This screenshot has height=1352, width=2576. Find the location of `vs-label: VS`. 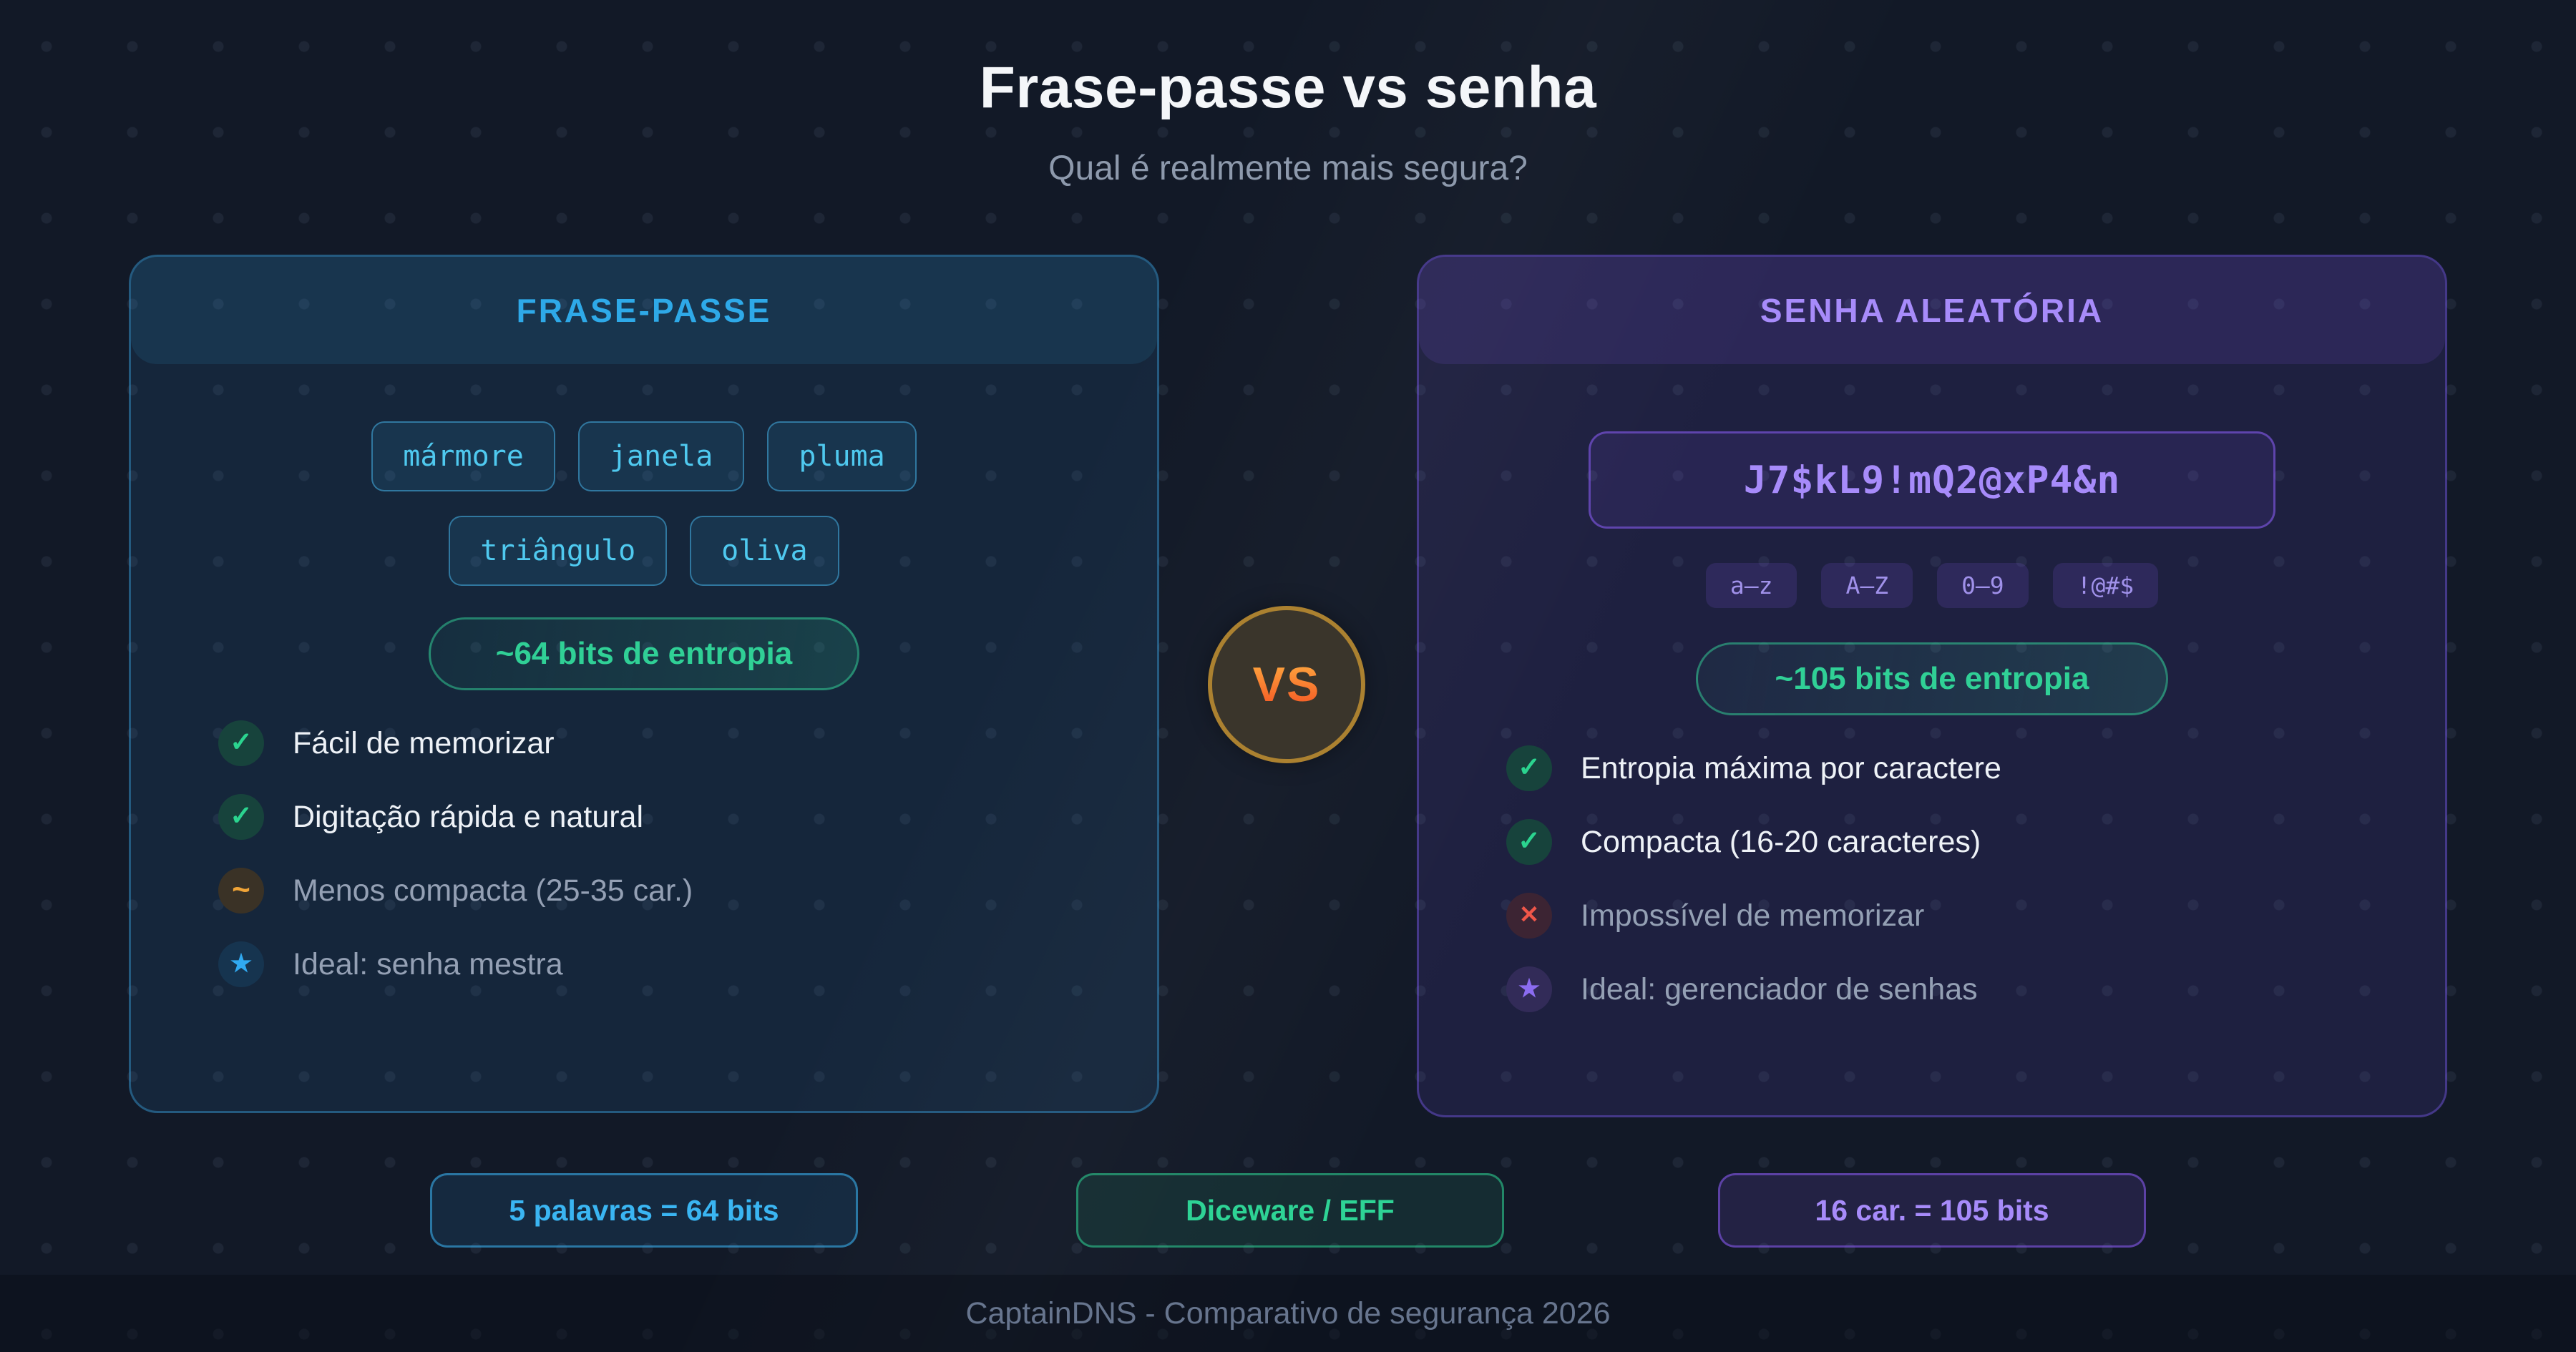

vs-label: VS is located at coordinates (1286, 685).